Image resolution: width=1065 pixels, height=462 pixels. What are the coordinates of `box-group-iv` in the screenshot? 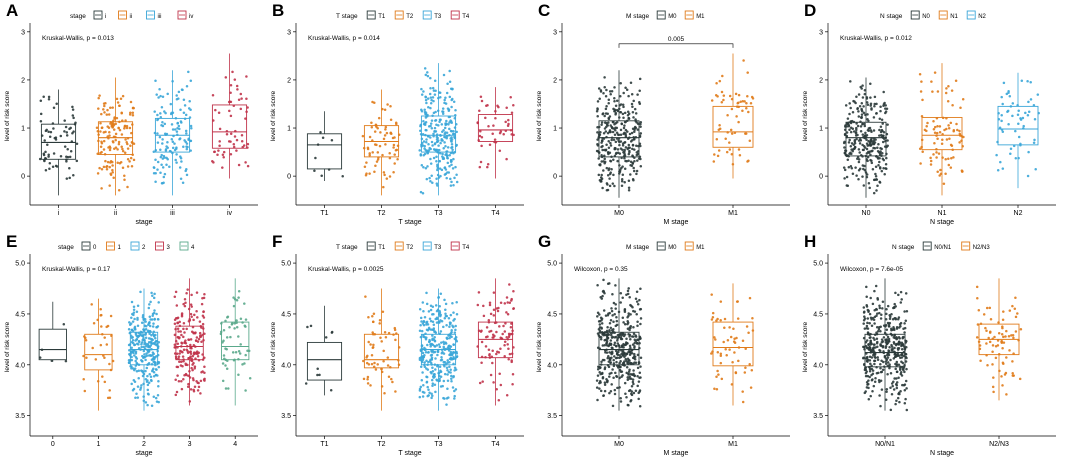 It's located at (230, 116).